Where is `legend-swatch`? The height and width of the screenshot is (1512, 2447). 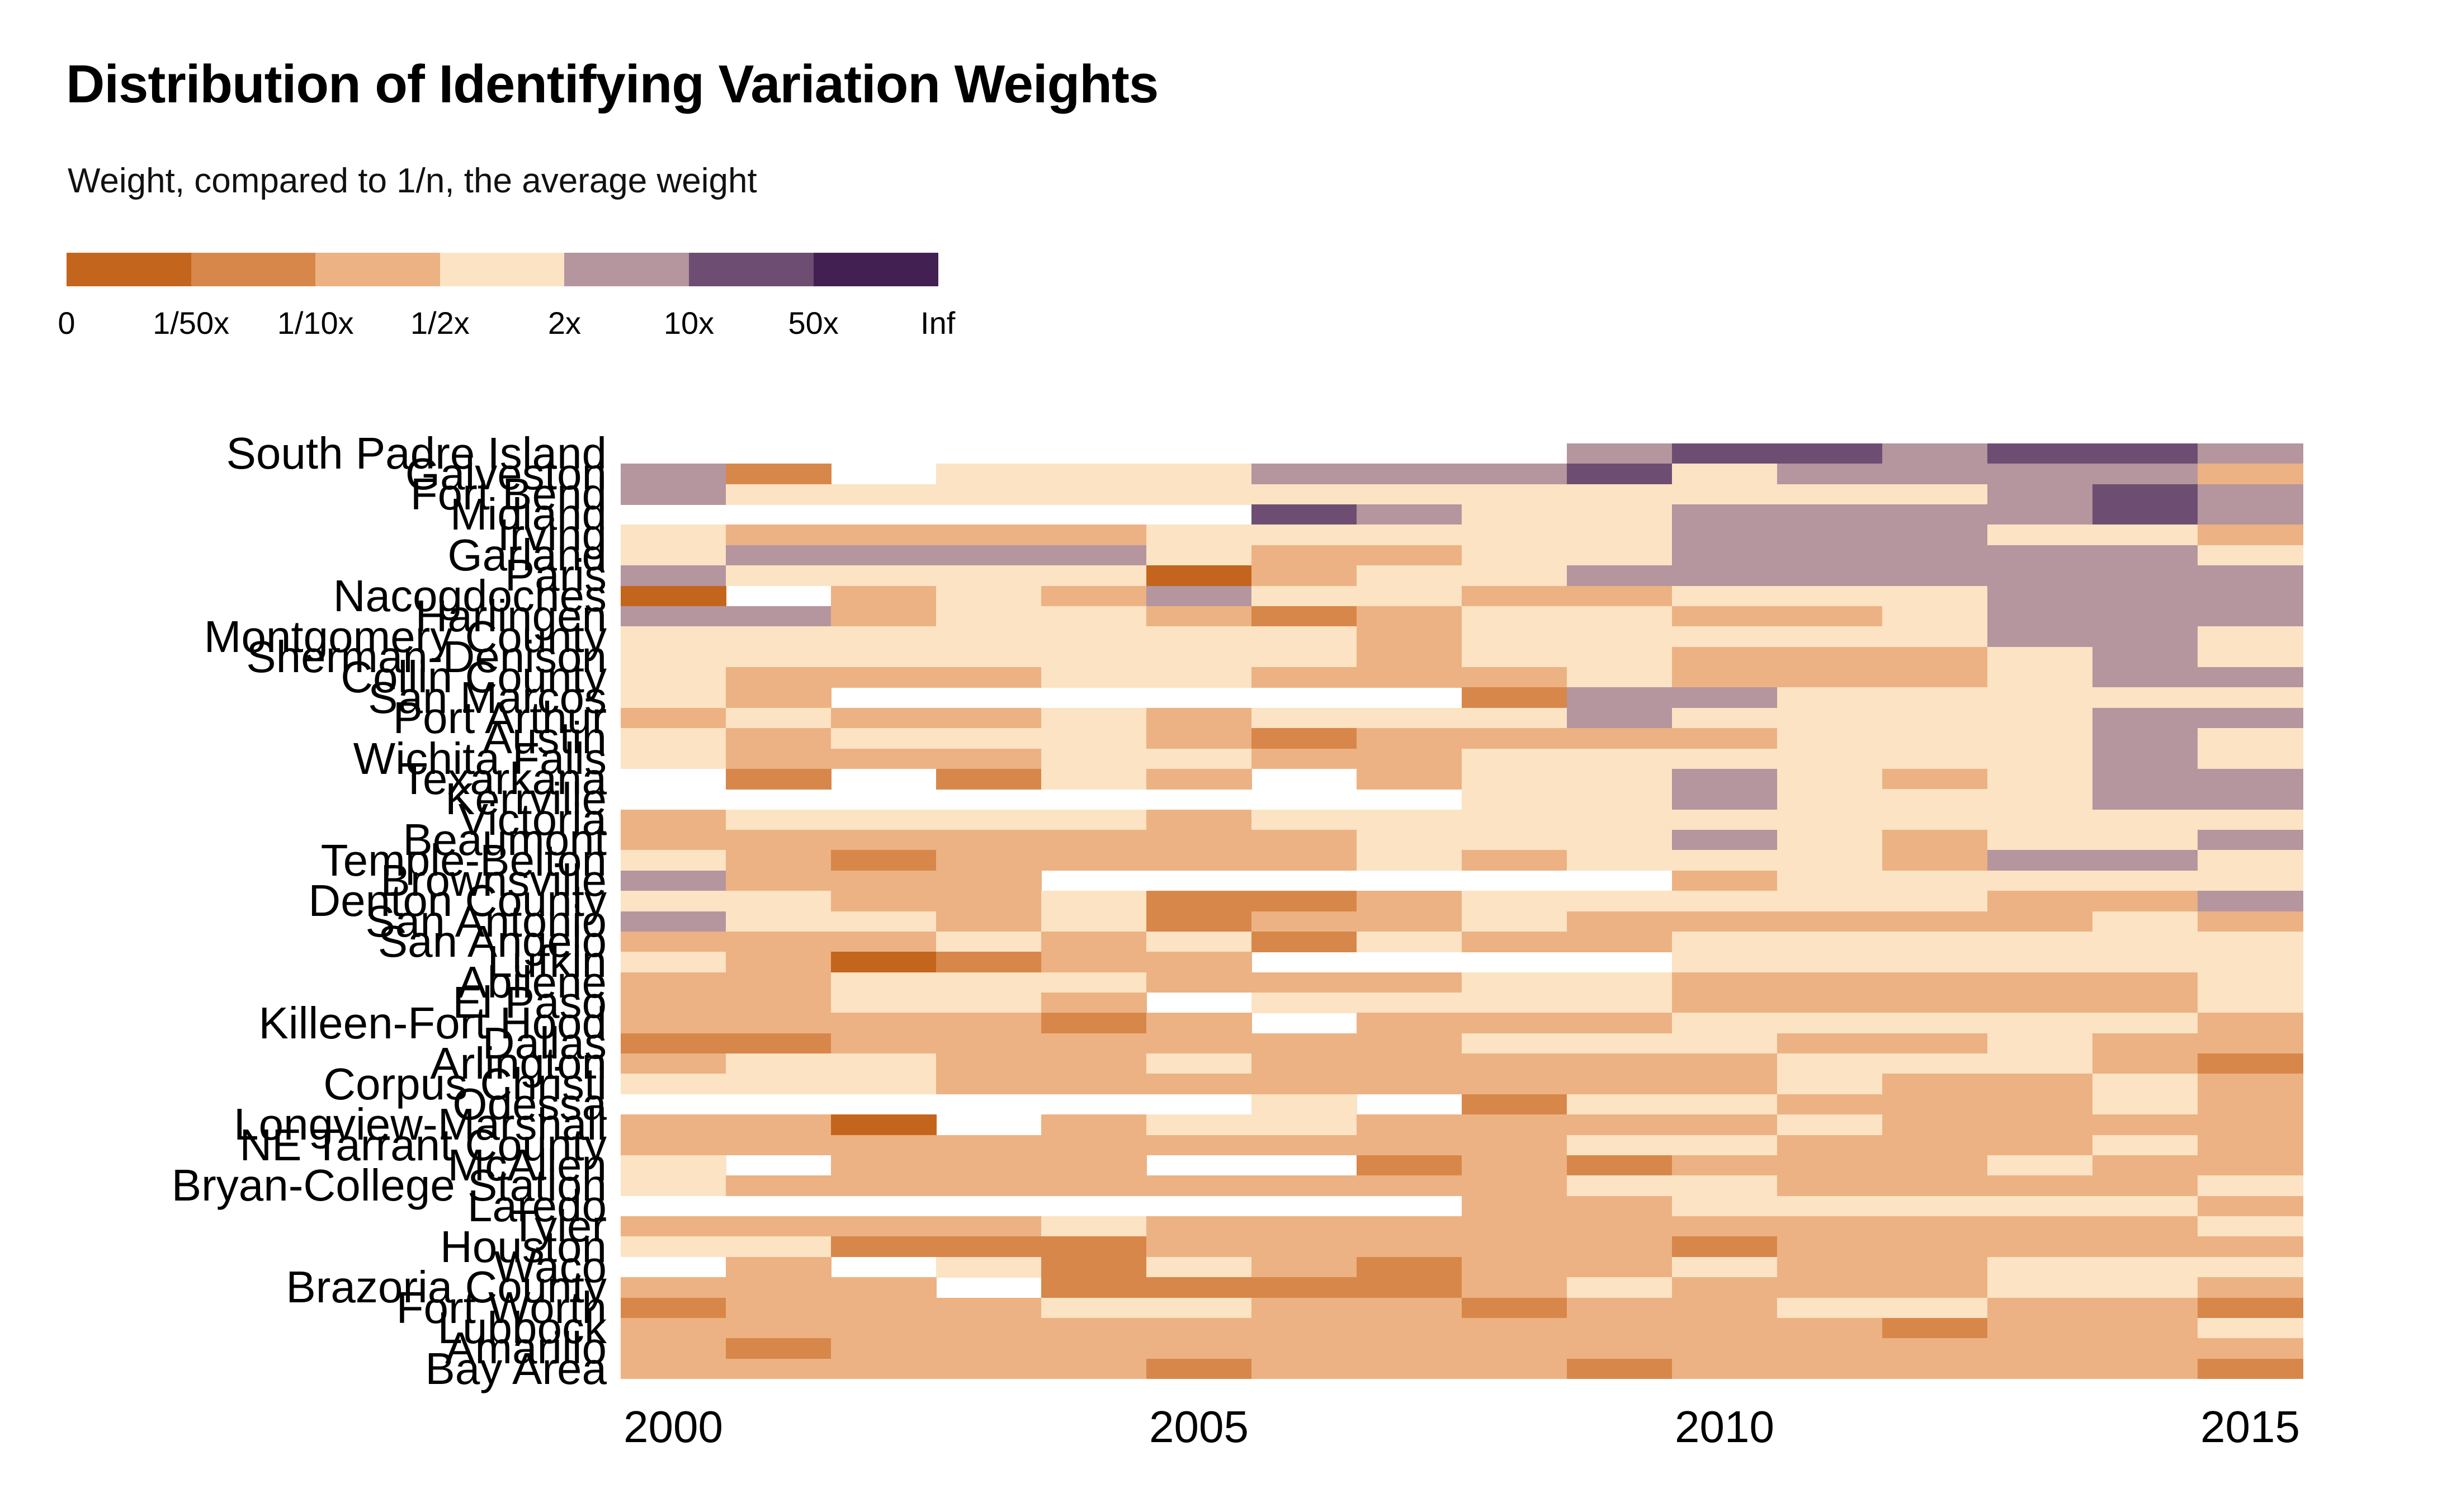
legend-swatch is located at coordinates (626, 269).